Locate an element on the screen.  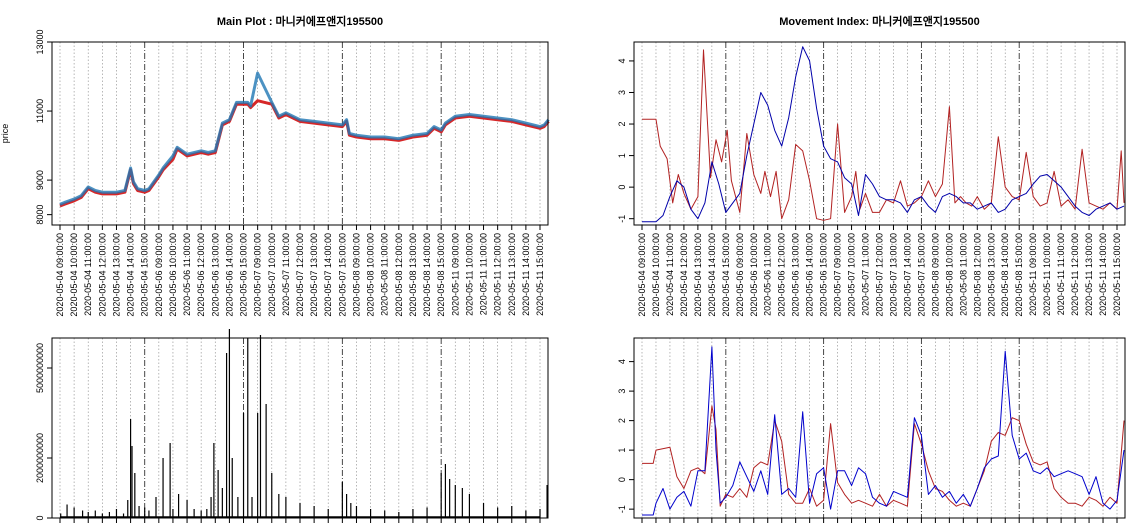
chart-title: Main Plot : 마니커에프앤지195500 is located at coordinates (300, 21).